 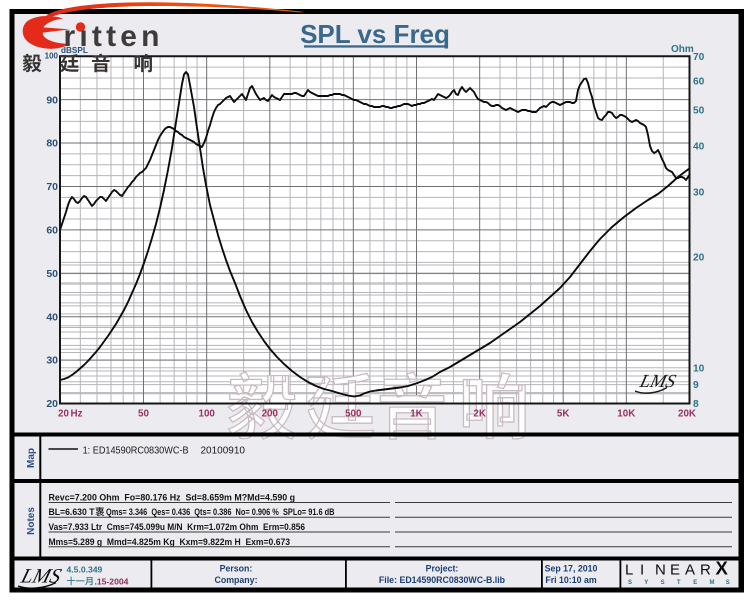 I want to click on svg-text: Person:, so click(x=236, y=569).